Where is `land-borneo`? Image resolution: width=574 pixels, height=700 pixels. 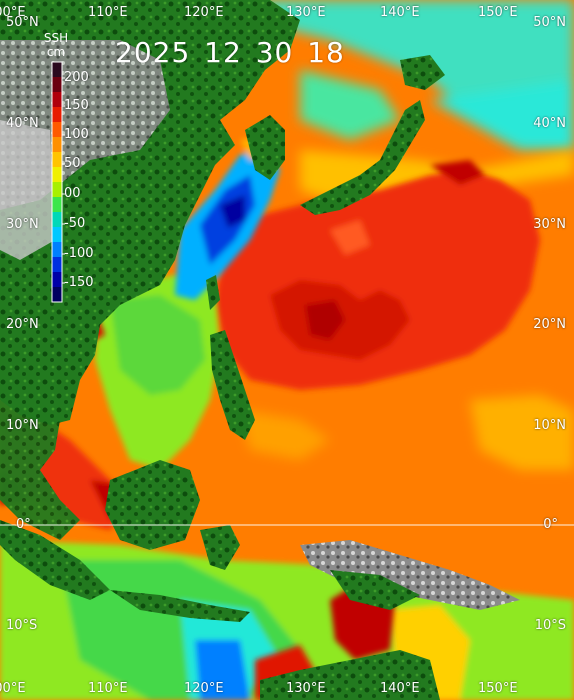 land-borneo is located at coordinates (152, 505).